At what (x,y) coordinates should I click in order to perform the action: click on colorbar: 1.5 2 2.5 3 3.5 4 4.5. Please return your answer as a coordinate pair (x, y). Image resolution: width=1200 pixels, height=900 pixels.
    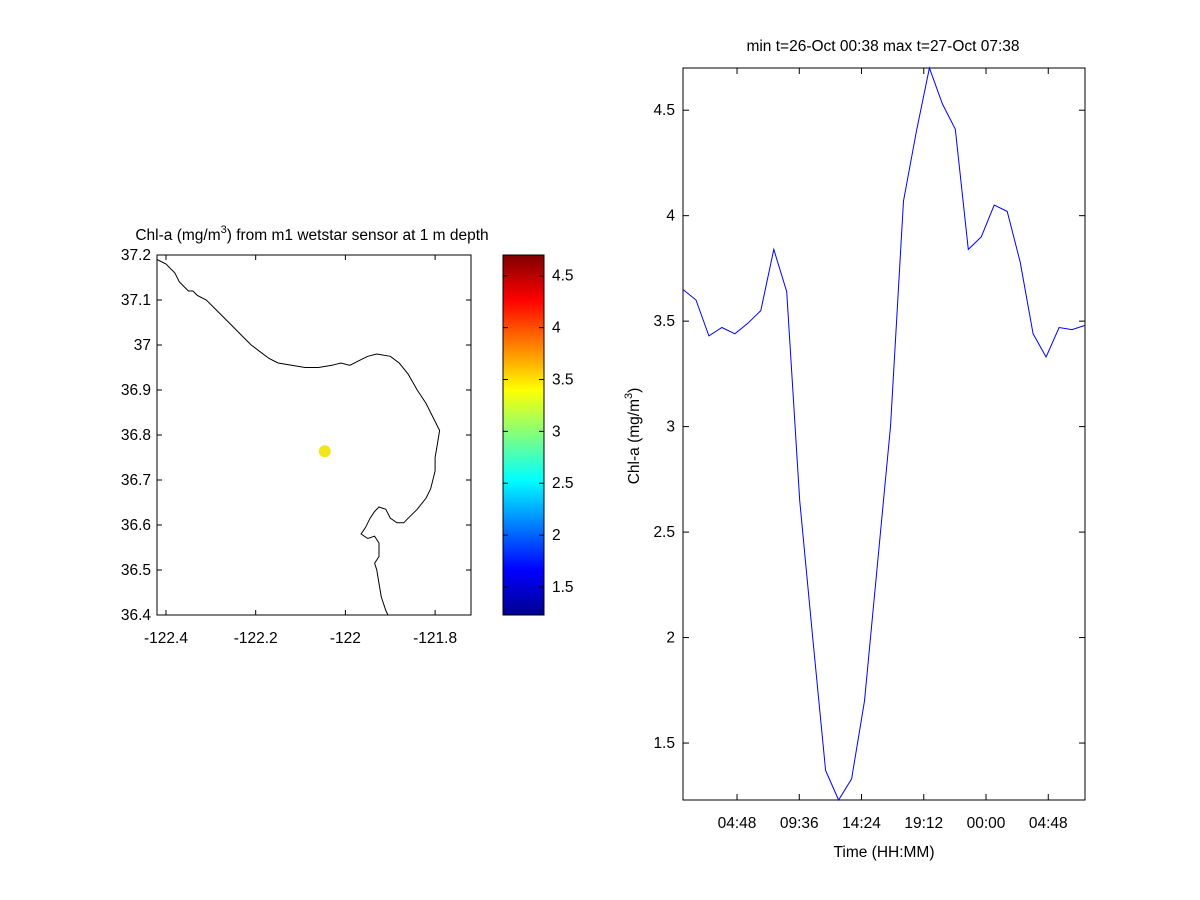
    Looking at the image, I should click on (538, 435).